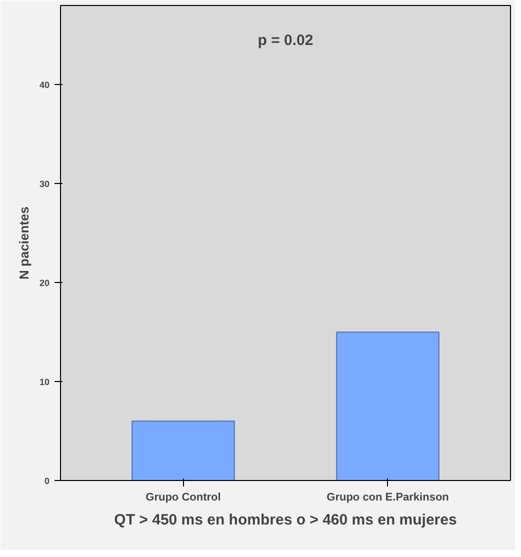 This screenshot has height=557, width=521. What do you see at coordinates (285, 520) in the screenshot?
I see `x-axis-title: QT > 450 ms en hombres o > 460 ms en mujeres` at bounding box center [285, 520].